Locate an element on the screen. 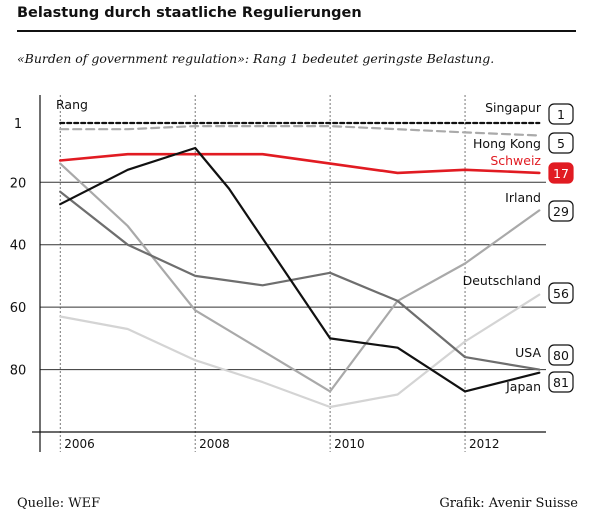 The image size is (600, 524). rank-badge-singapur is located at coordinates (561, 114).